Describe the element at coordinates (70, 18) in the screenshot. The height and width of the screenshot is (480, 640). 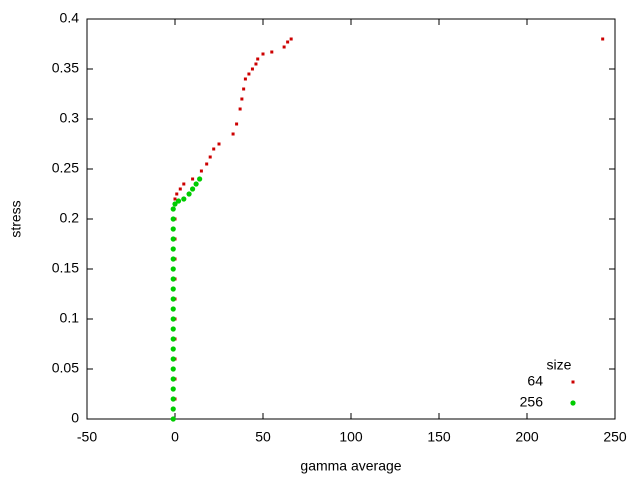
I see `y-tick-label: 0.4` at that location.